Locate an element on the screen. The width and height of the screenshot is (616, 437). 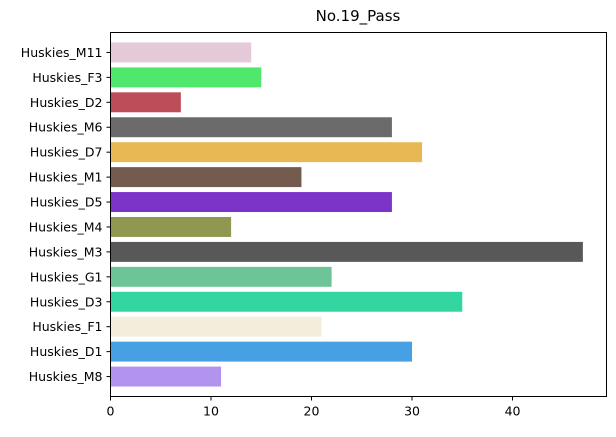
y-tick-label: Huskies_G1 is located at coordinates (66, 276).